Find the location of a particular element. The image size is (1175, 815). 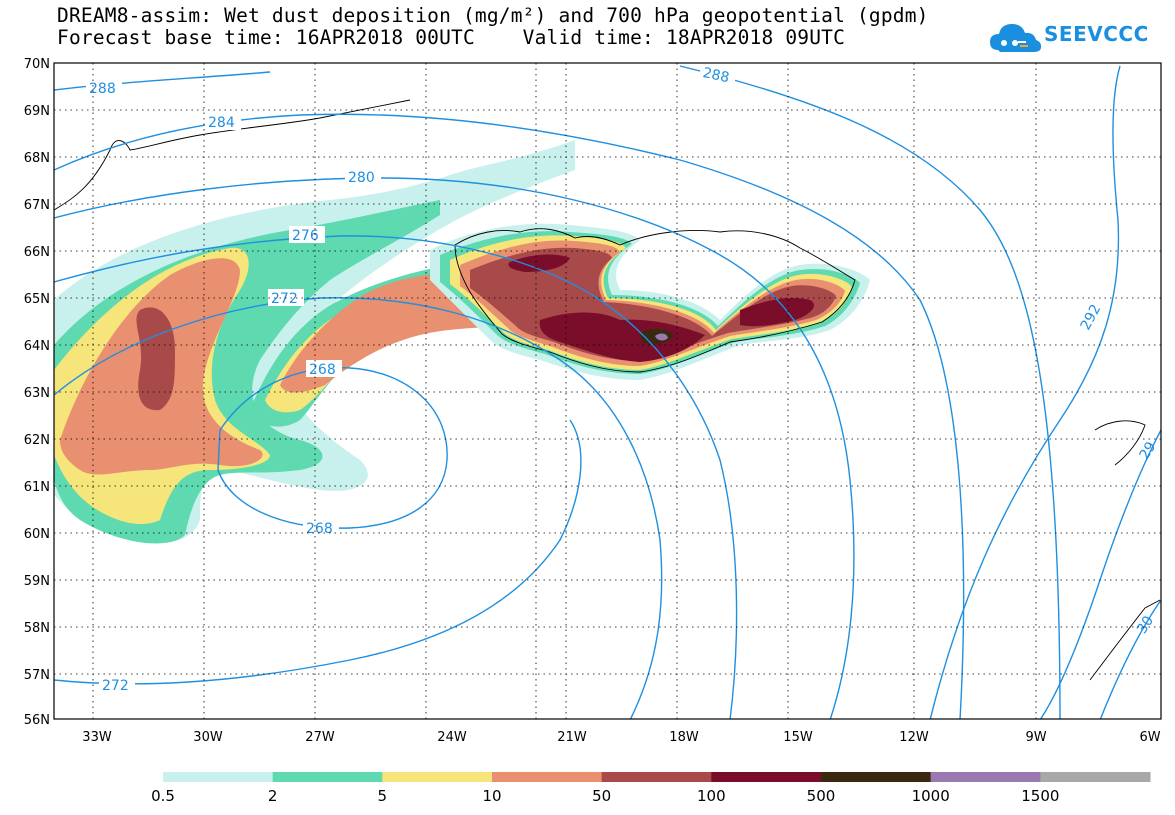

lat-label: 66N is located at coordinates (37, 252).